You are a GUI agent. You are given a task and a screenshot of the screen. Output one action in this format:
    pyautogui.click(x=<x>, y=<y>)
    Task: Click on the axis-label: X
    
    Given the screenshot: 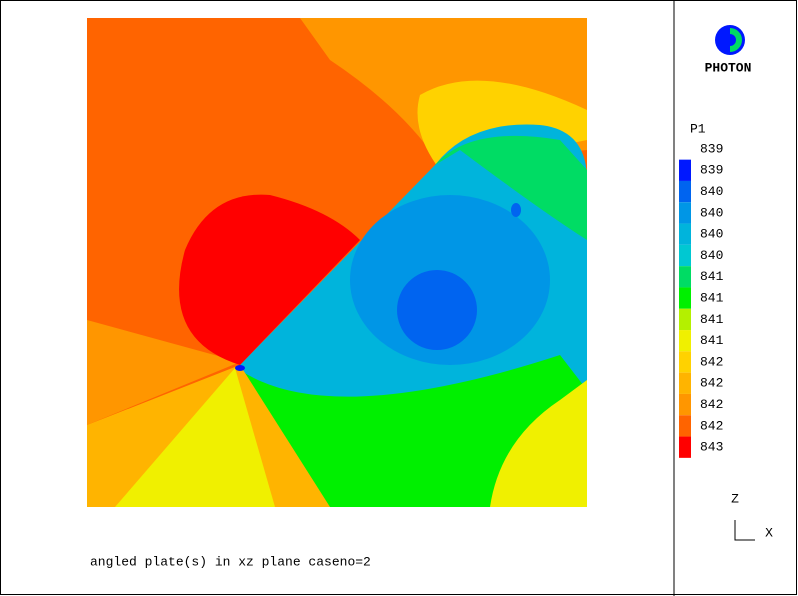 What is the action you would take?
    pyautogui.click(x=769, y=532)
    